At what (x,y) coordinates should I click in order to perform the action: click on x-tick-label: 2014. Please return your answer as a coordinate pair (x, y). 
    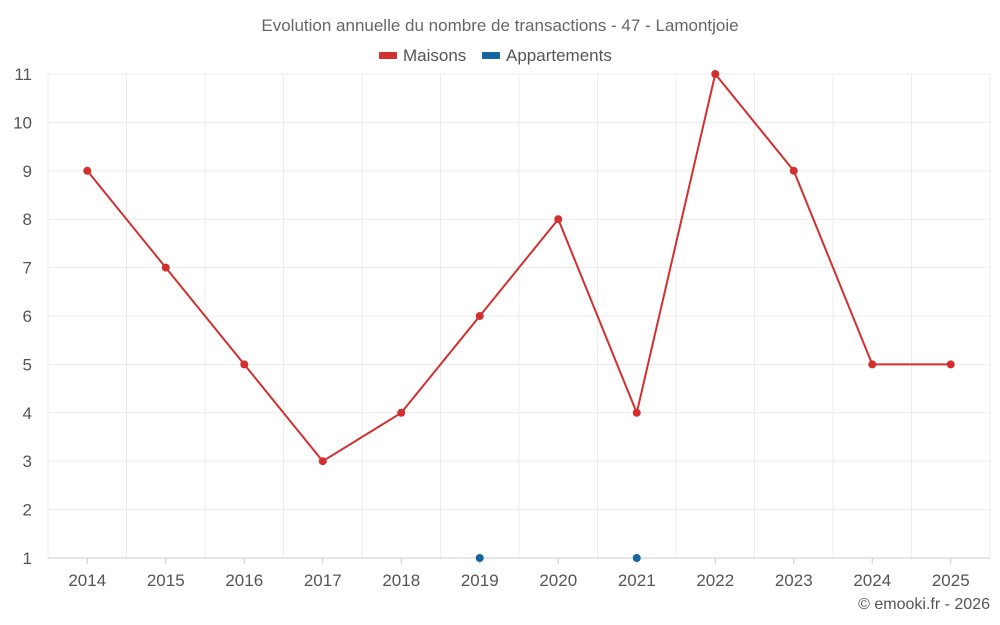
    Looking at the image, I should click on (87, 580).